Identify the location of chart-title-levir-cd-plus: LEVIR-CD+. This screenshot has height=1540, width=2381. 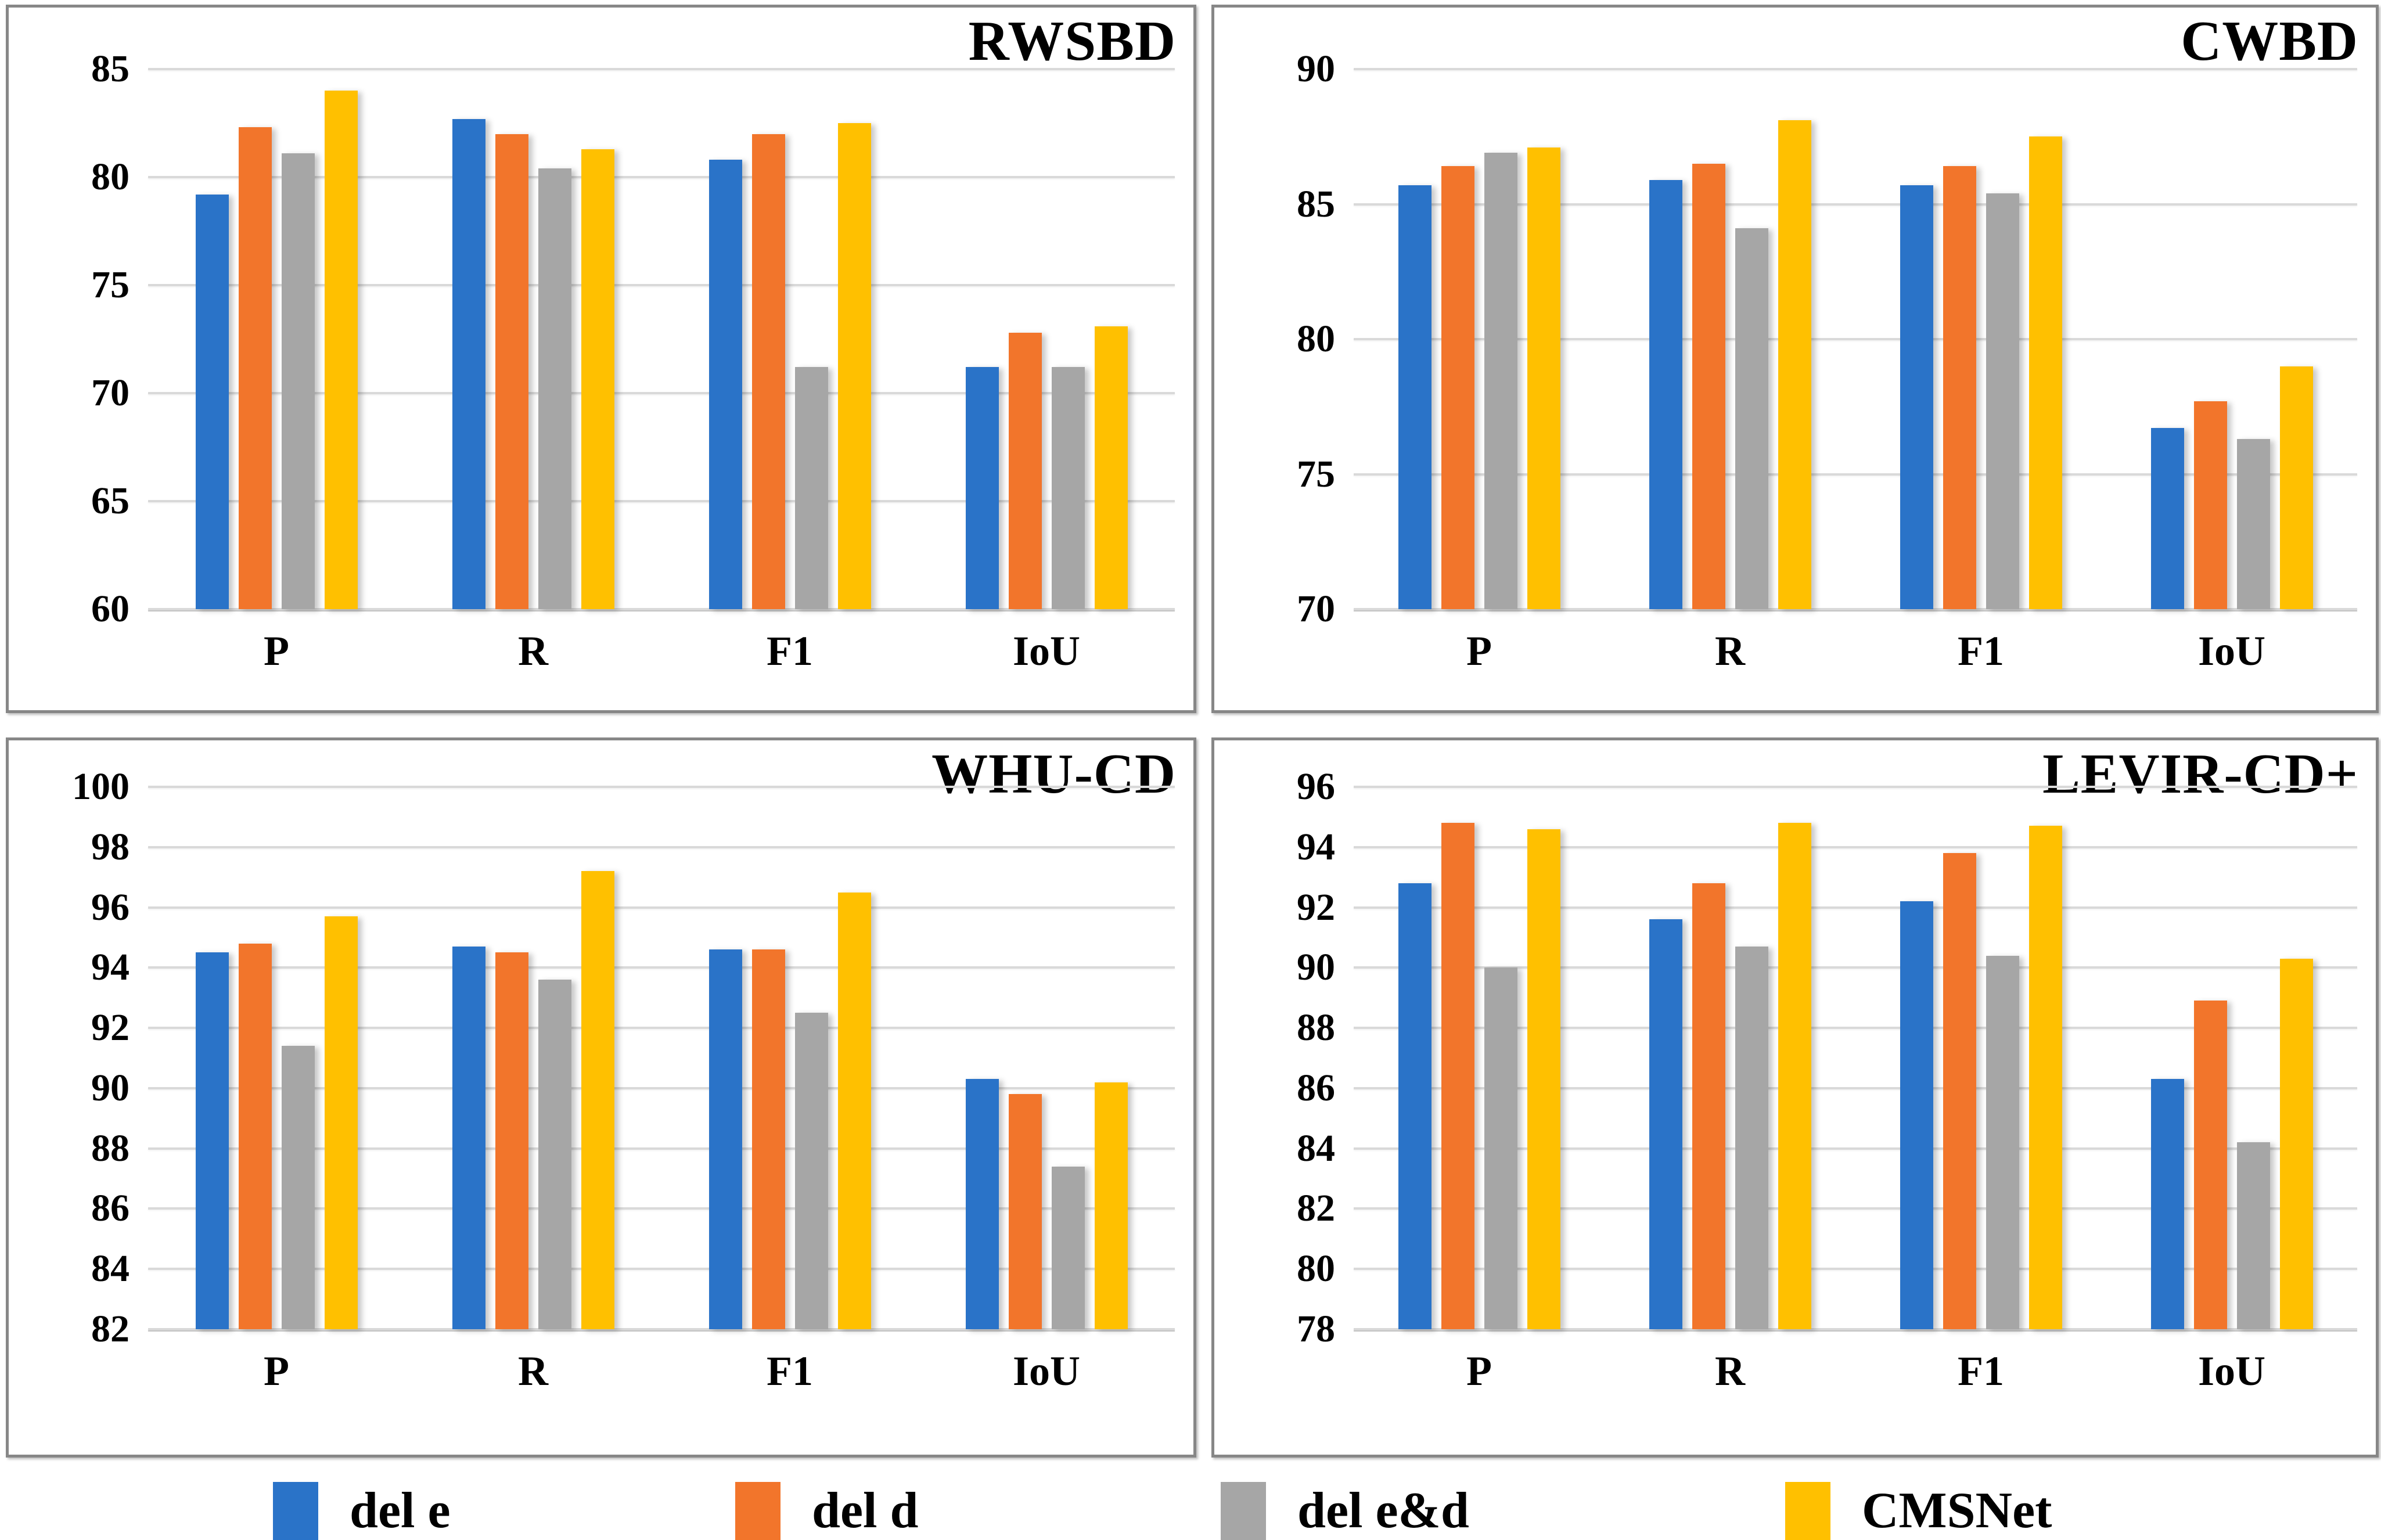
(2200, 774).